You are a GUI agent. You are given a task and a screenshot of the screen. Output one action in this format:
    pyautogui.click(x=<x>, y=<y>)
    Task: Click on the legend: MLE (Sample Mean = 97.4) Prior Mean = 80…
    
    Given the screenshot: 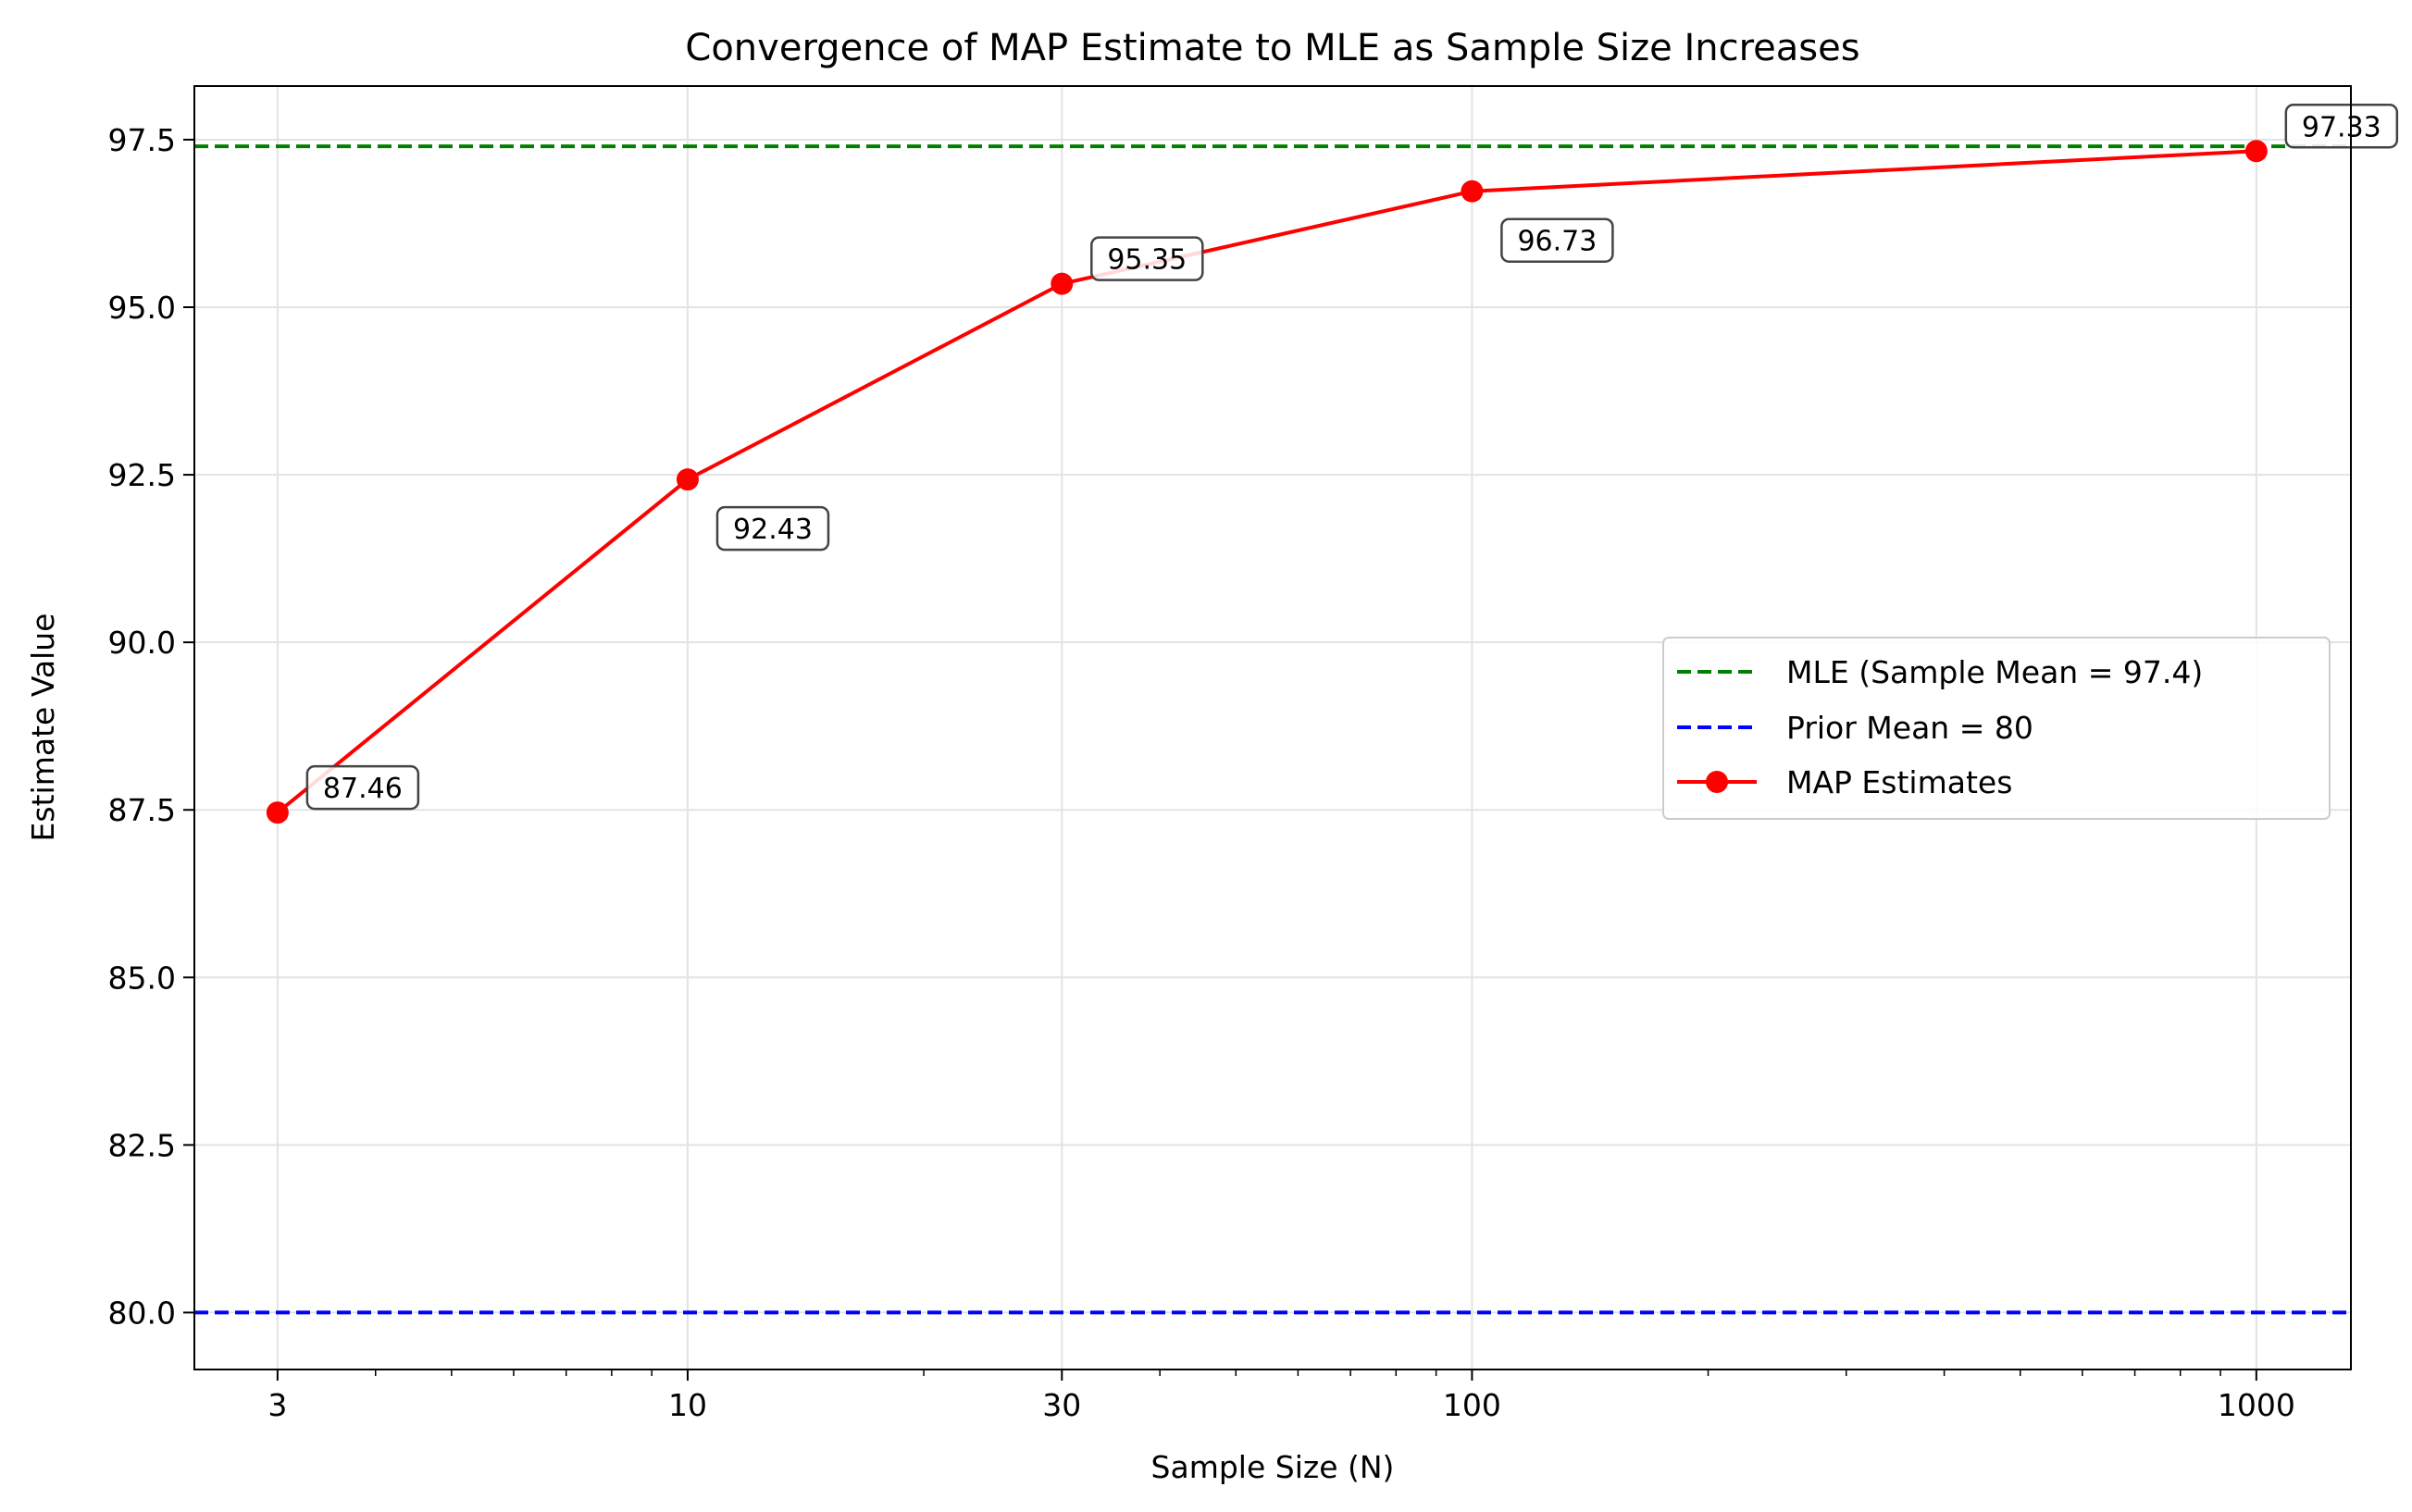 What is the action you would take?
    pyautogui.click(x=1996, y=728)
    